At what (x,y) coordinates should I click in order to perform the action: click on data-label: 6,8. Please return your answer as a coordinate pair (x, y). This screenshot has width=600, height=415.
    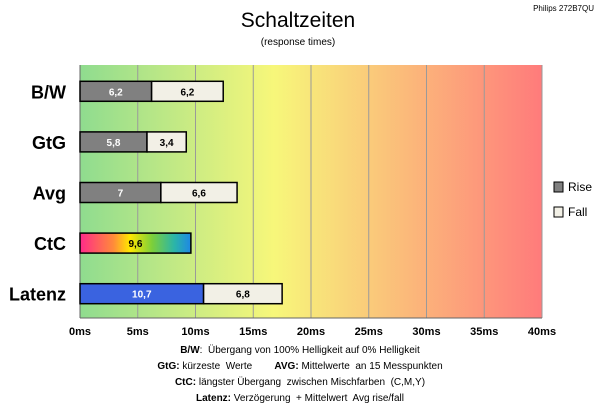
    Looking at the image, I should click on (243, 295).